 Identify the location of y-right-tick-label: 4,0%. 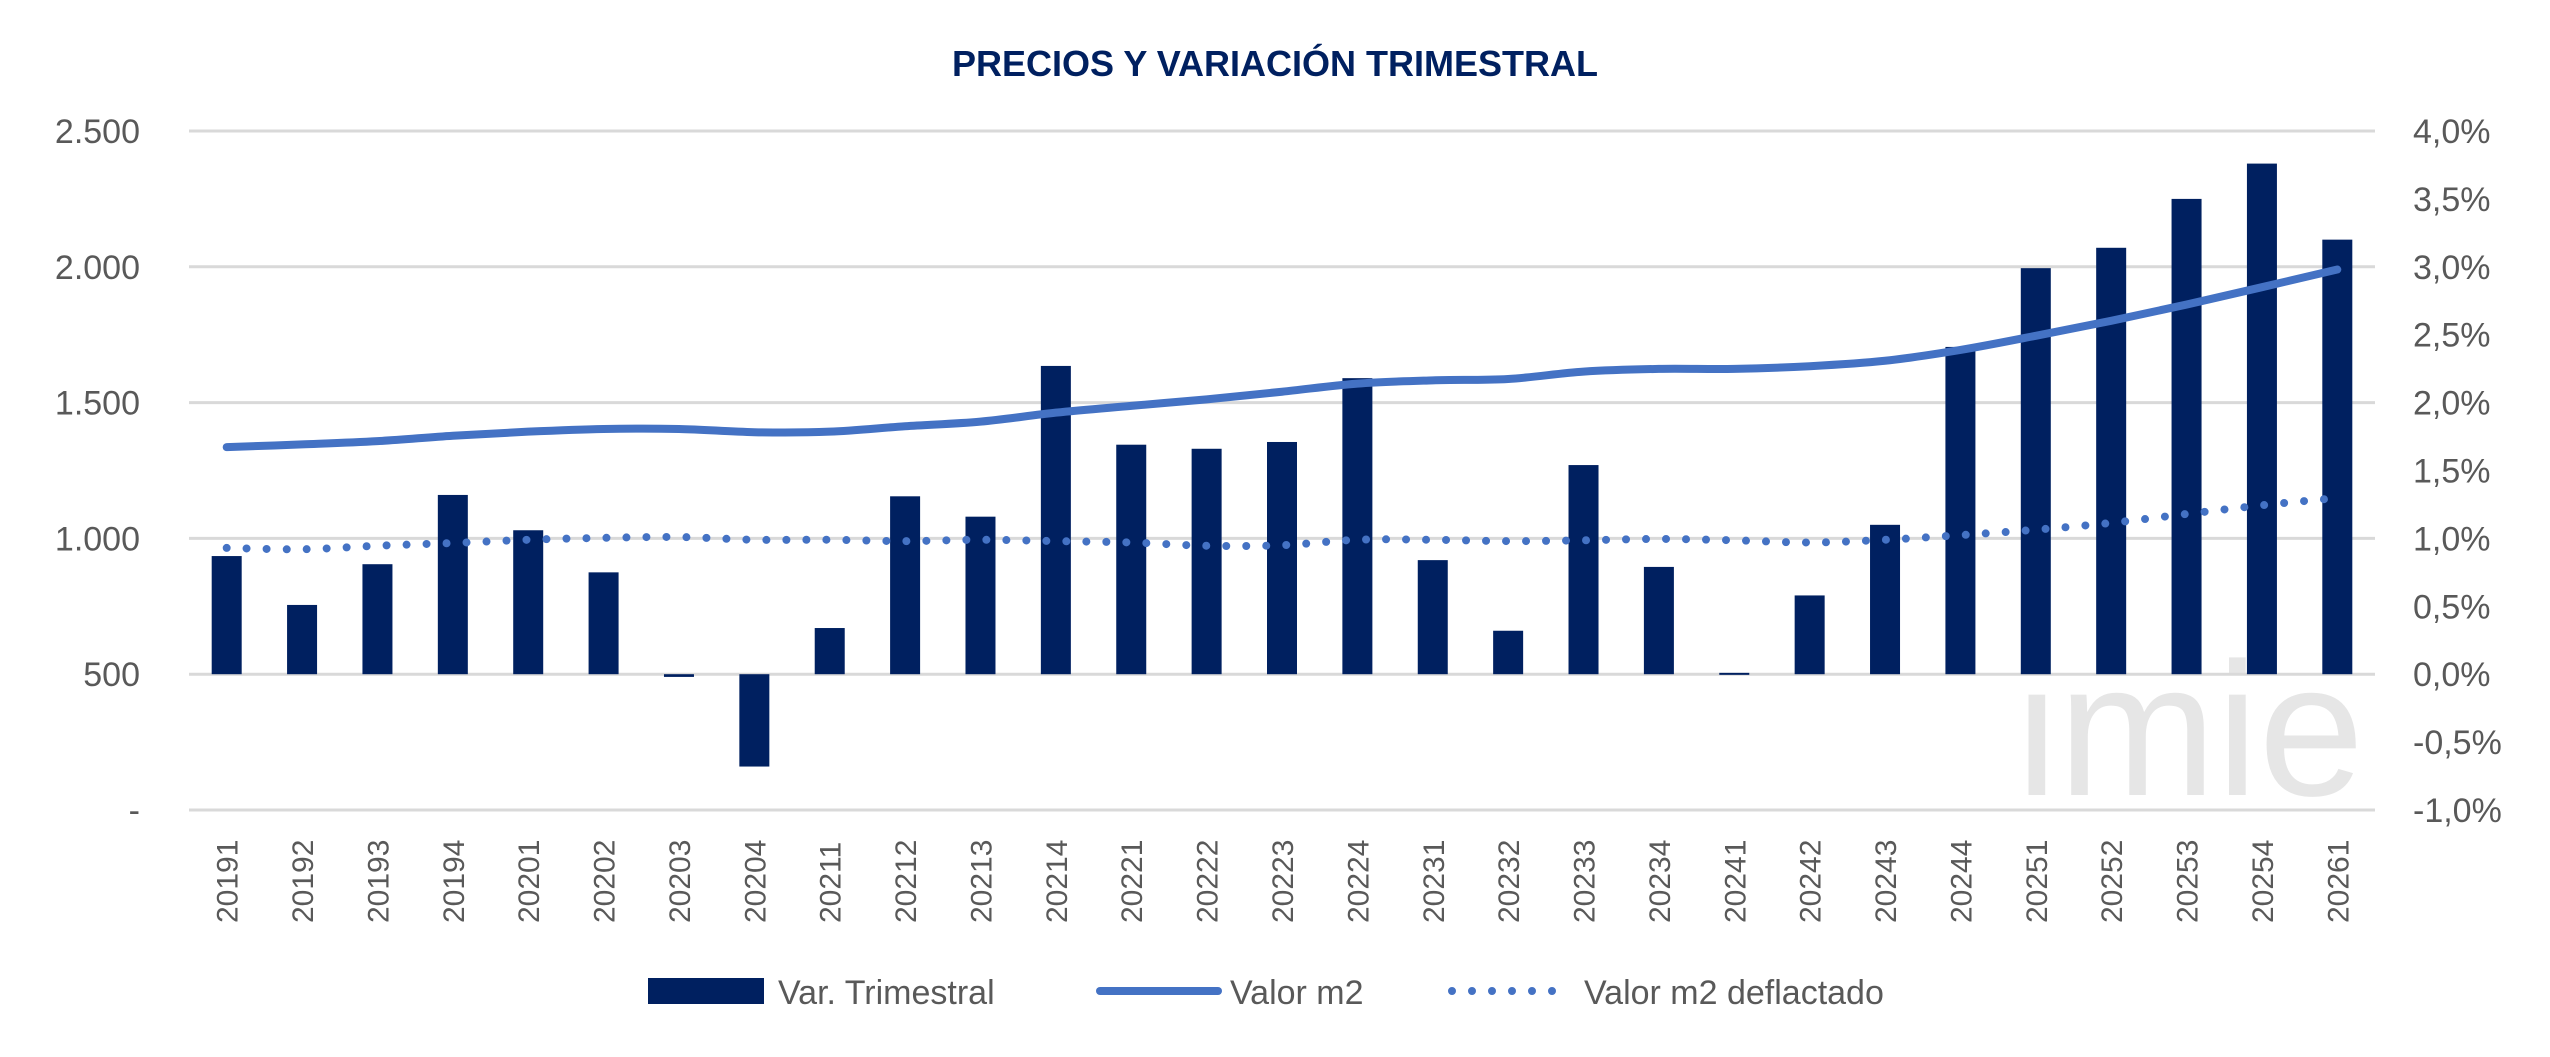
(2452, 132).